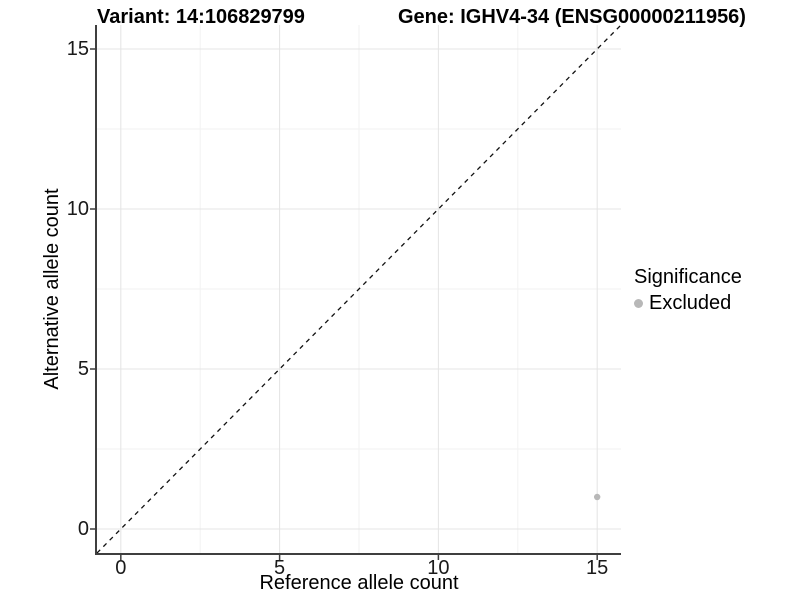 This screenshot has width=800, height=600. I want to click on legend-item-label: Excluded, so click(690, 303).